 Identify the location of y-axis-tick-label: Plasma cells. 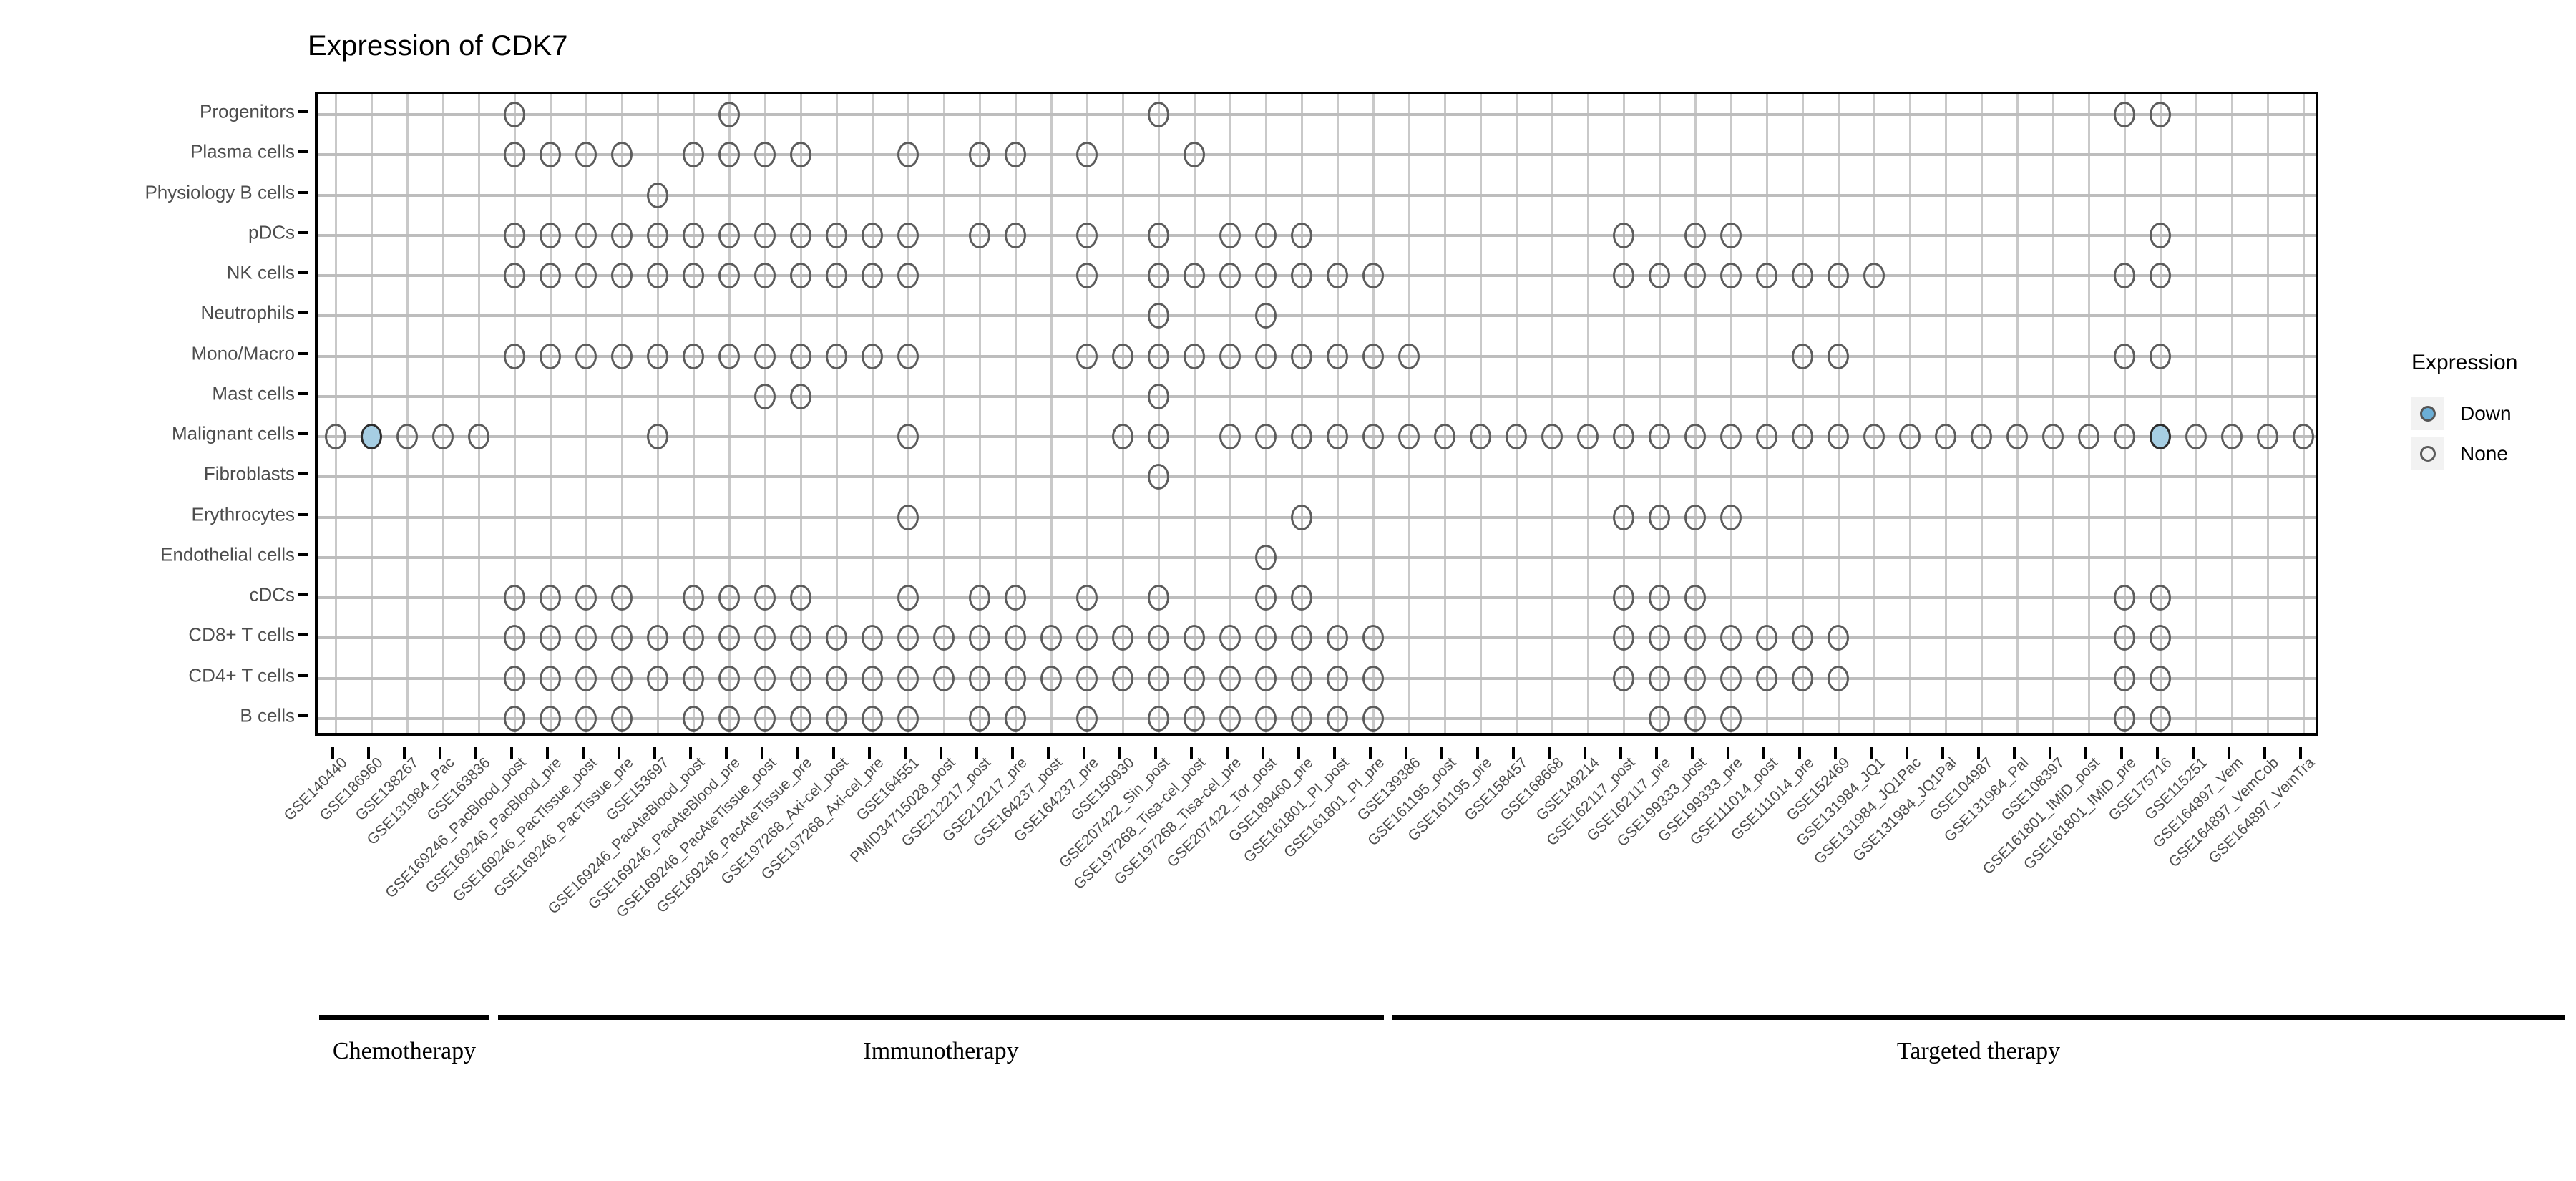
(242, 151).